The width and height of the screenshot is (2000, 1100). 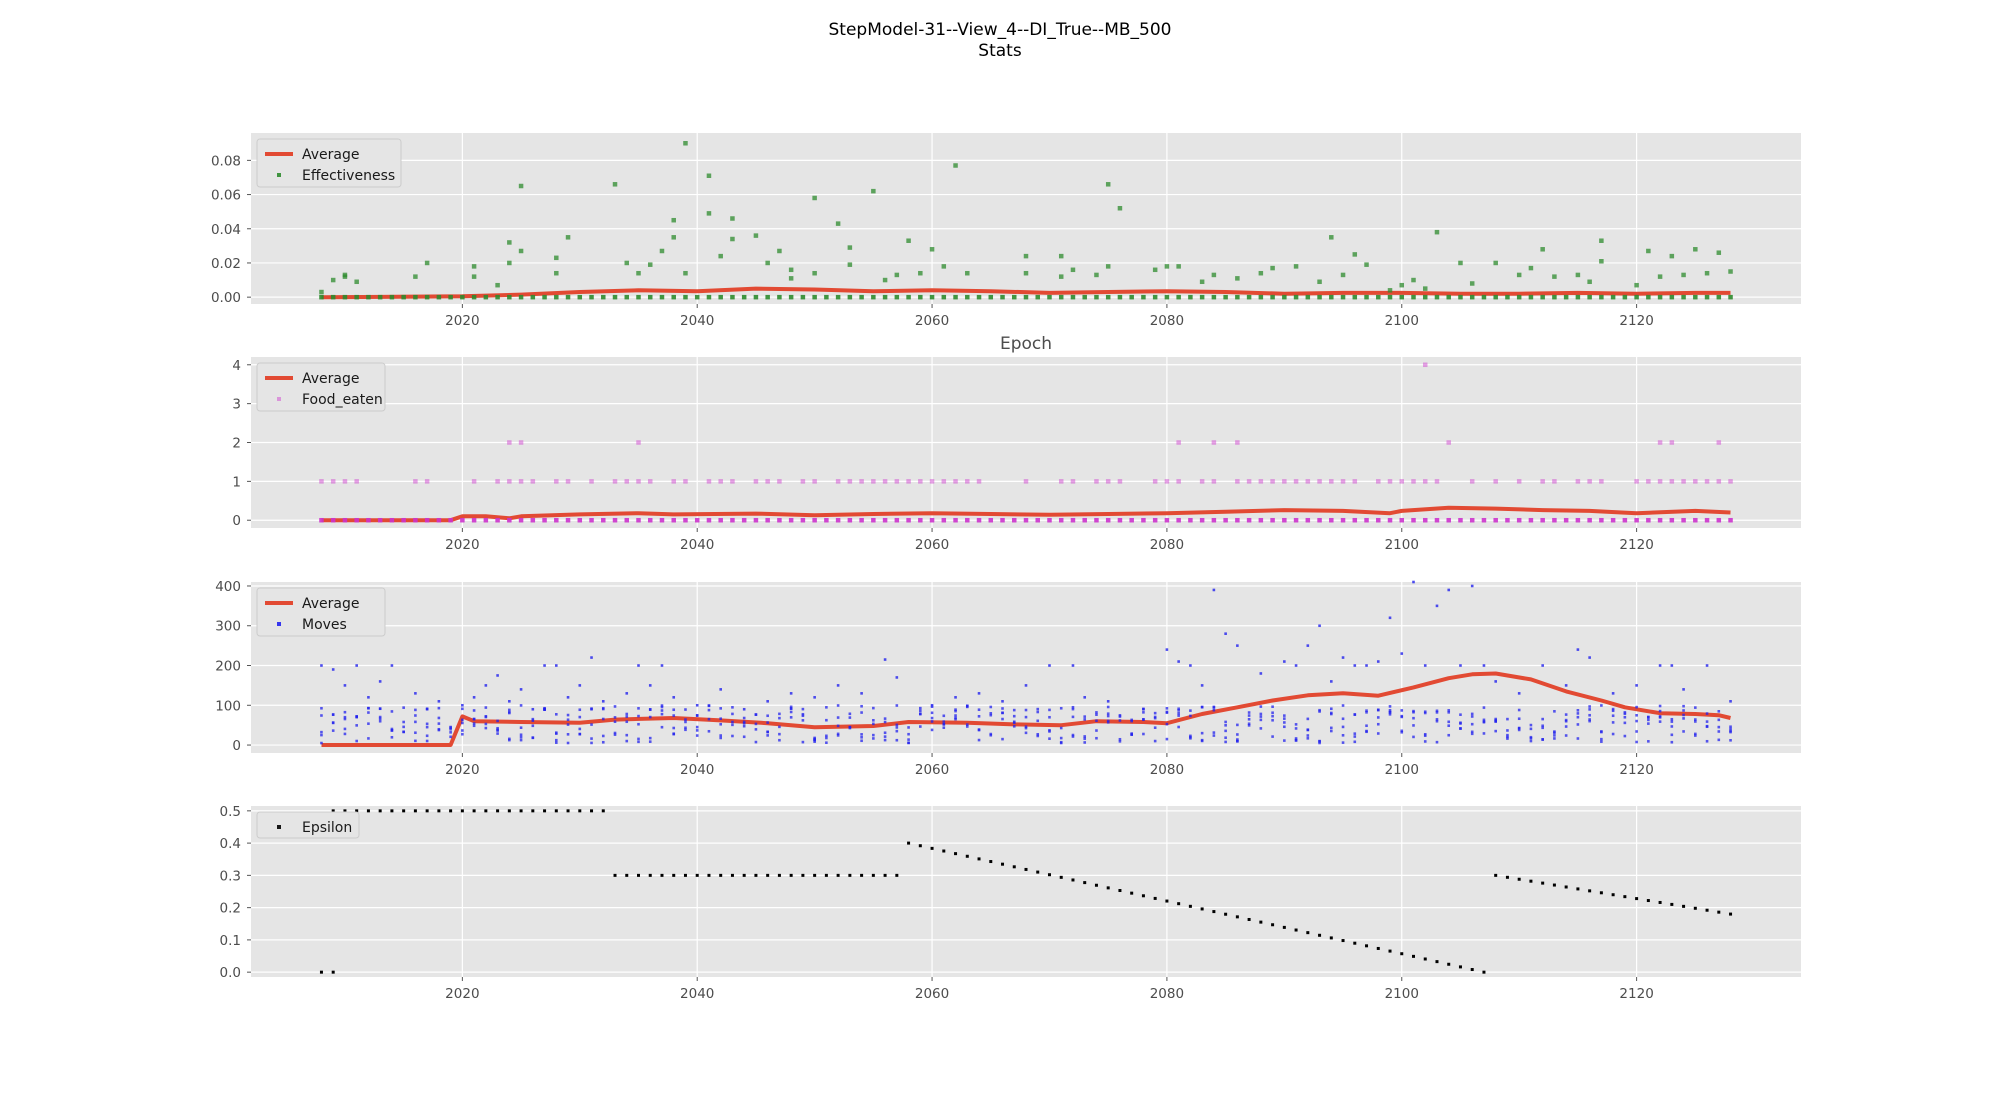 I want to click on legend-box, so click(x=321, y=387).